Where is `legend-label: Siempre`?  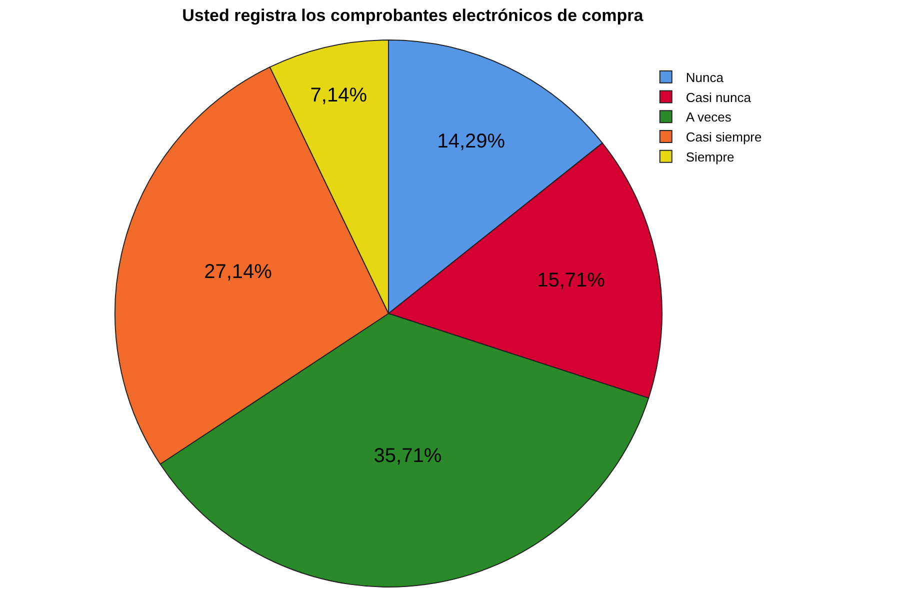 legend-label: Siempre is located at coordinates (710, 157).